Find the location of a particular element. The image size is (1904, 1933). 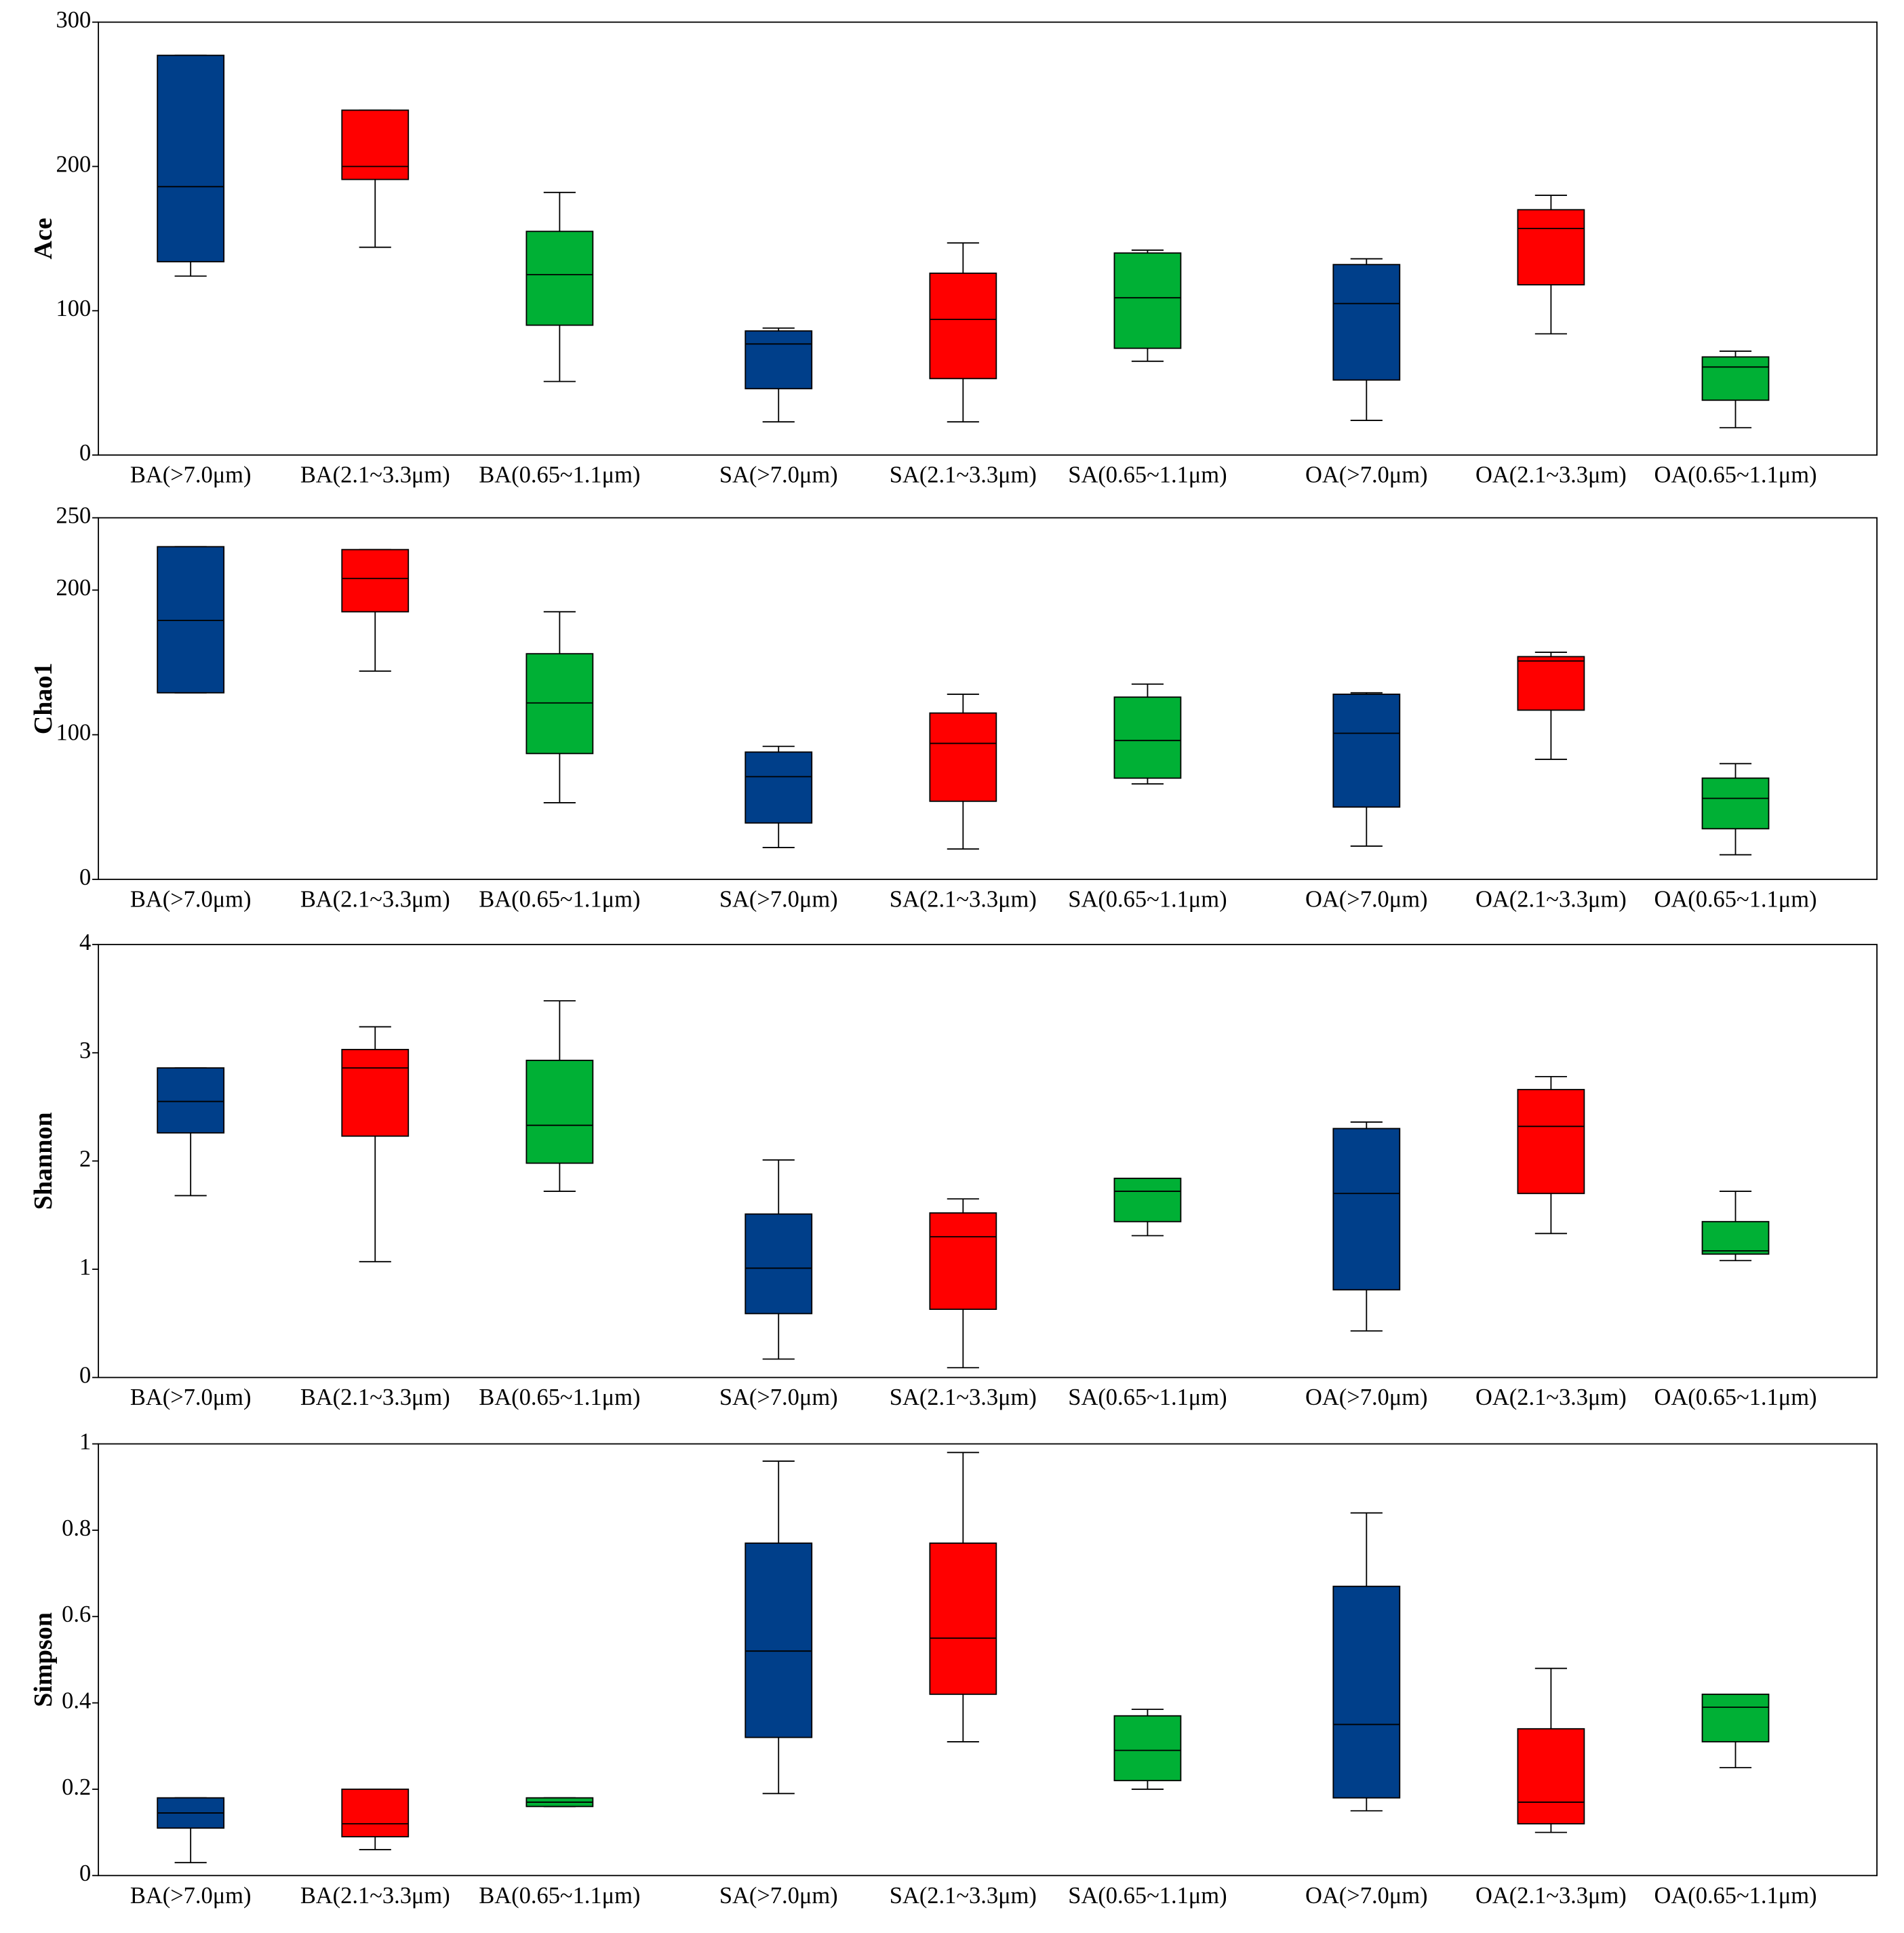

y-tick-label: 0.8 is located at coordinates (77, 1528).